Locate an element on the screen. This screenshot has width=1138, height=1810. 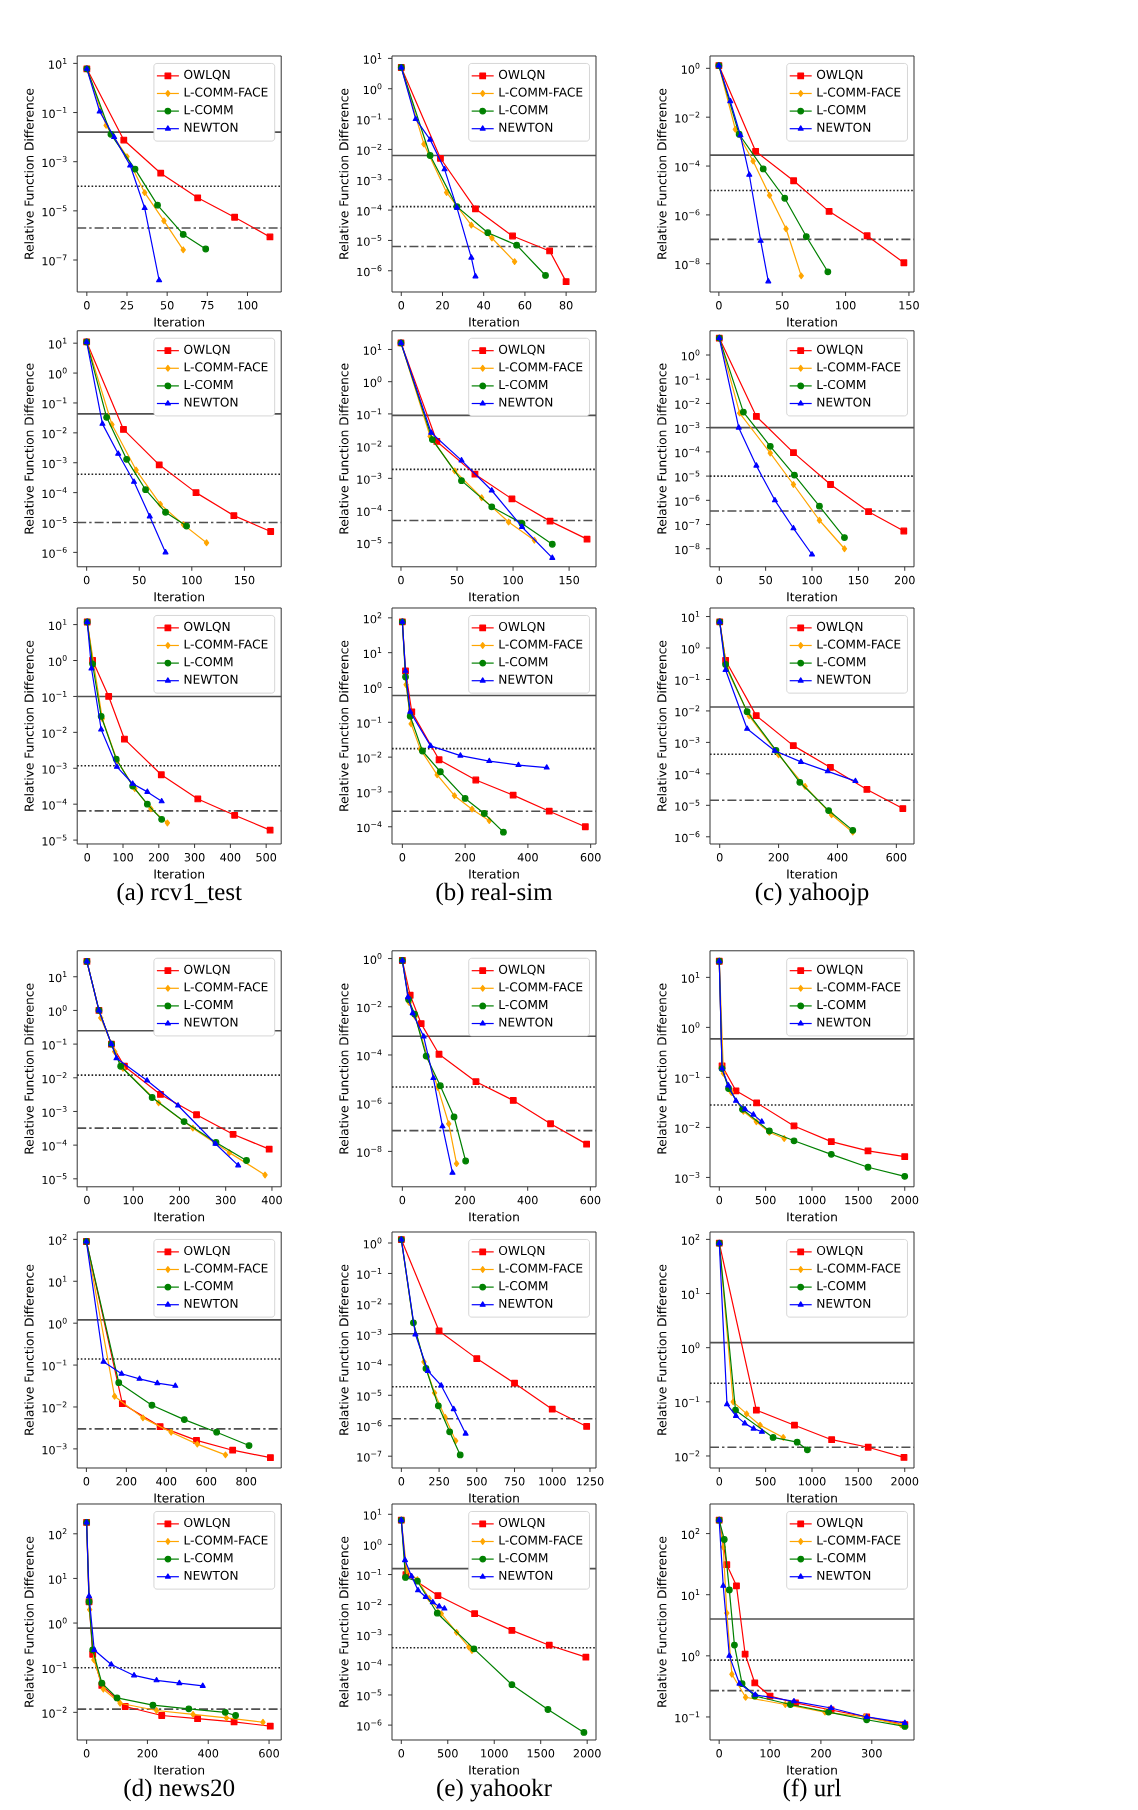
text: (a) rcv1_test is located at coordinates (179, 894).